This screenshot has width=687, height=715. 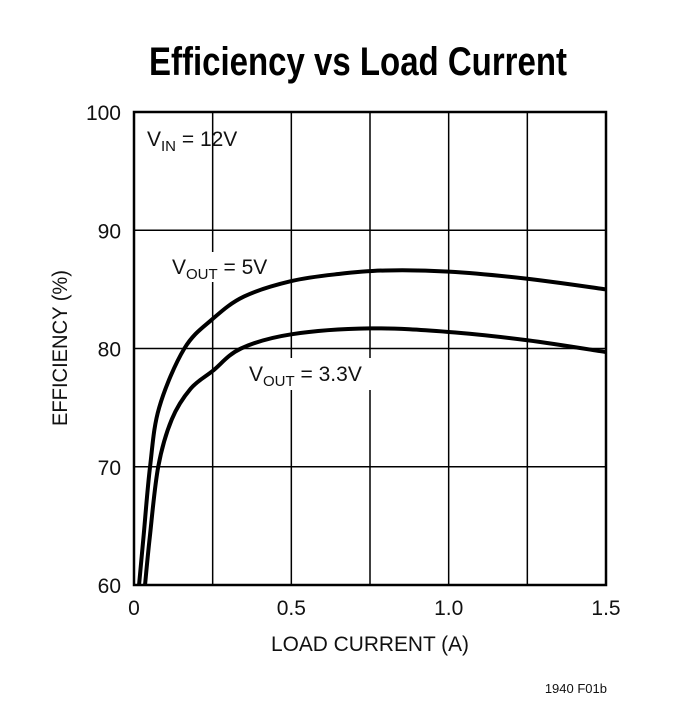 What do you see at coordinates (109, 586) in the screenshot?
I see `y-tick-label: 60` at bounding box center [109, 586].